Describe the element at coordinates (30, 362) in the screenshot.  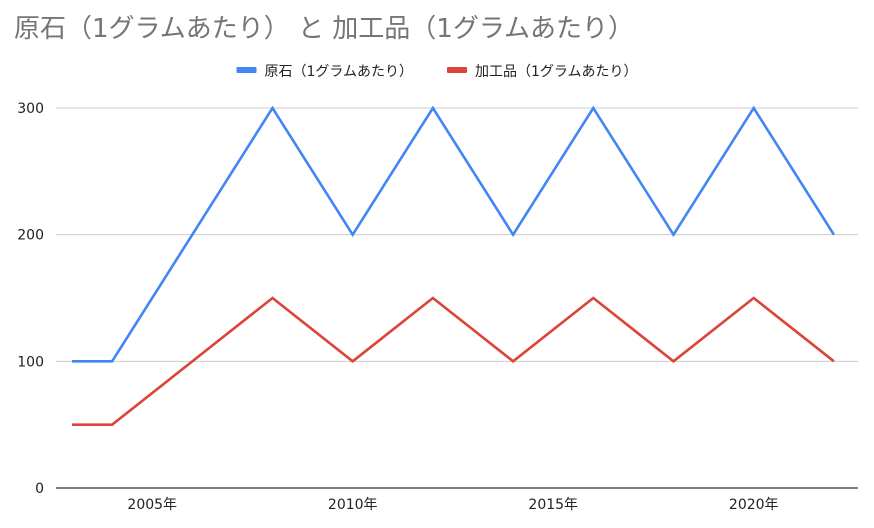
I see `y-tick-label: 100` at that location.